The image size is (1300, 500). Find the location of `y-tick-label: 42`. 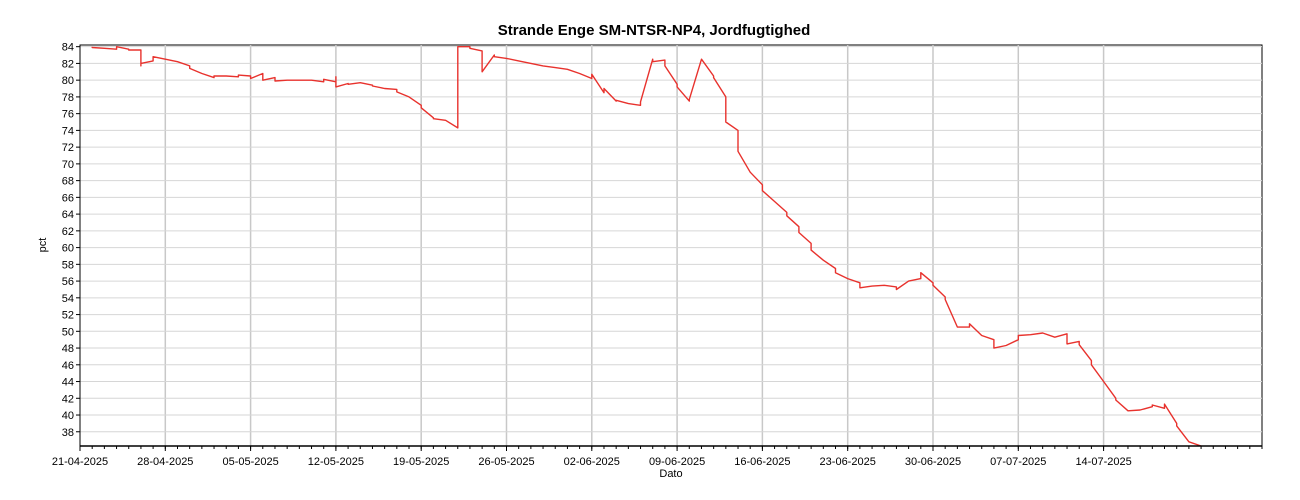

y-tick-label: 42 is located at coordinates (68, 399).